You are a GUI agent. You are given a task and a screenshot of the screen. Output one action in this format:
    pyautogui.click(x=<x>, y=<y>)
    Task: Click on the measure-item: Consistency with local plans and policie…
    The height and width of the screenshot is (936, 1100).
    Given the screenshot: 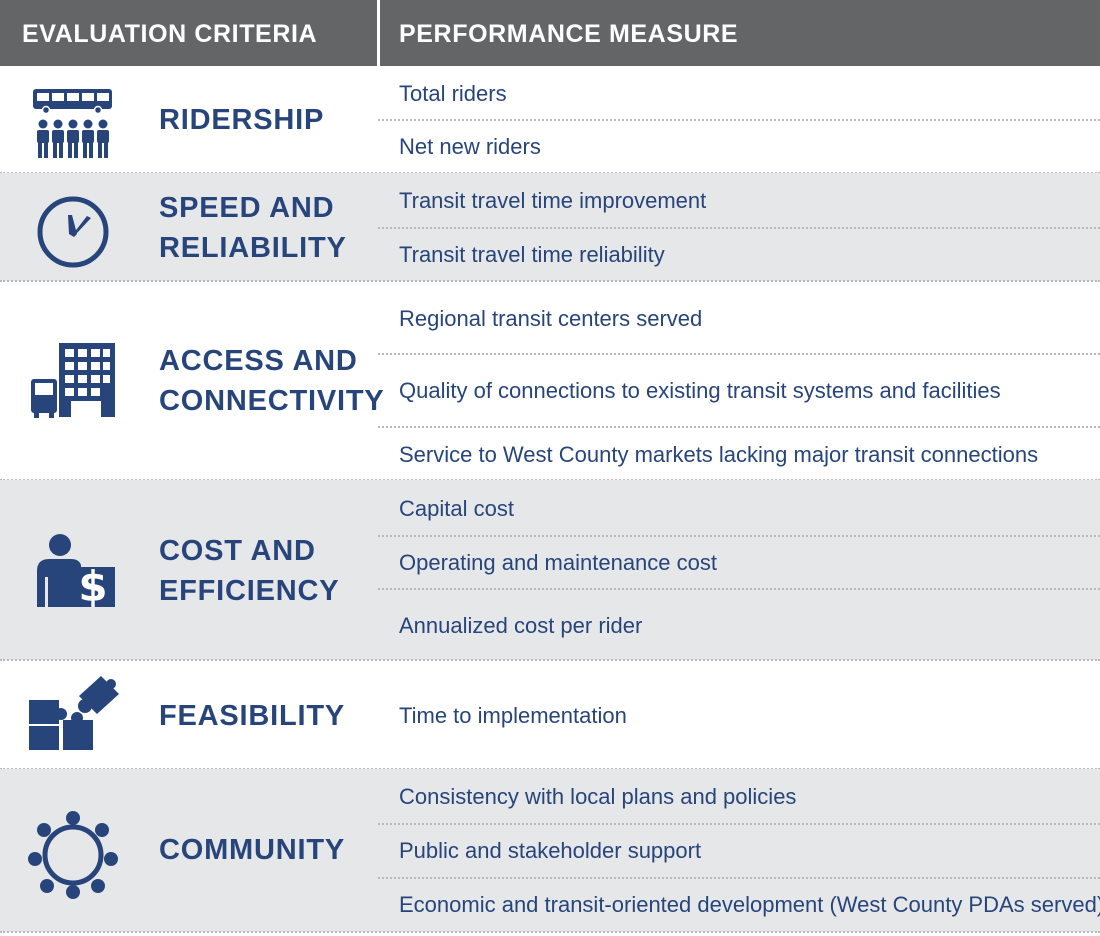 What is the action you would take?
    pyautogui.click(x=598, y=796)
    